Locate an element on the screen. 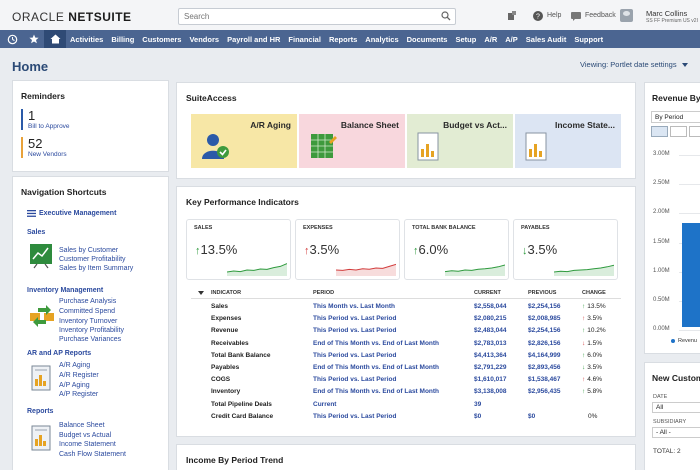 Image resolution: width=700 pixels, height=470 pixels. suiteaccess-tile-ar-aging: A/R Aging is located at coordinates (244, 141).